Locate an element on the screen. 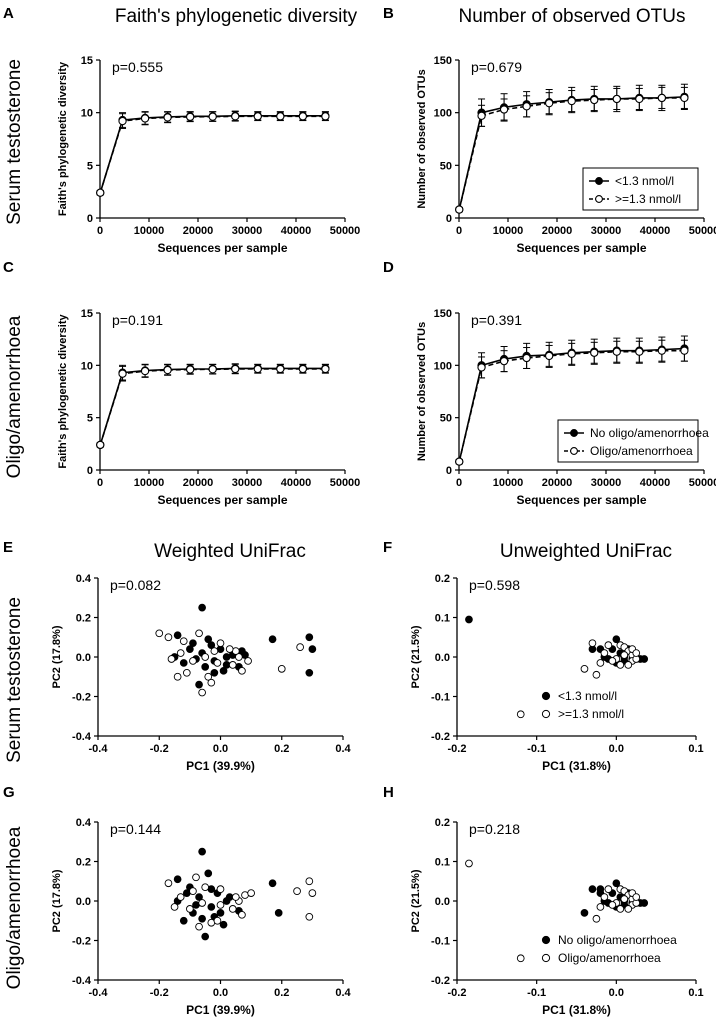  x-tick-label: 40000 is located at coordinates (655, 231).